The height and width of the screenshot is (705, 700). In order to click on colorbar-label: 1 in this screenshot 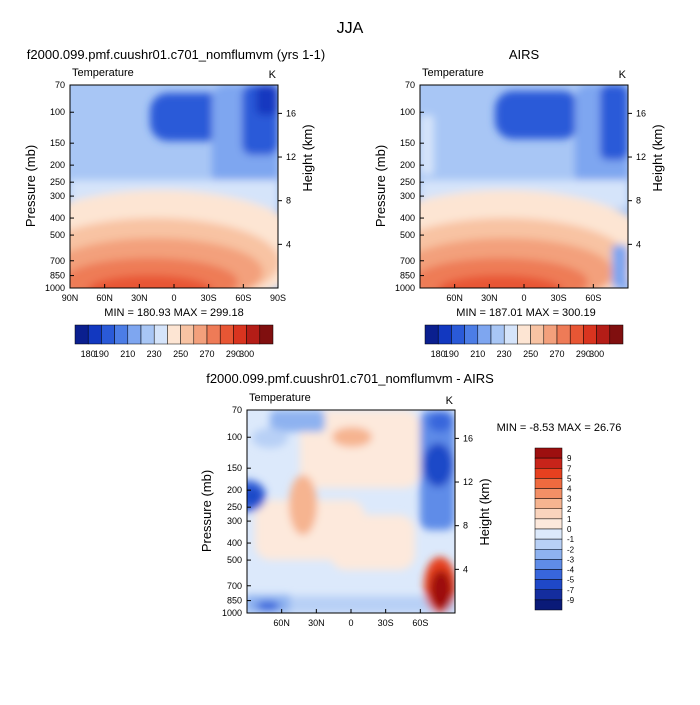, I will do `click(569, 519)`.